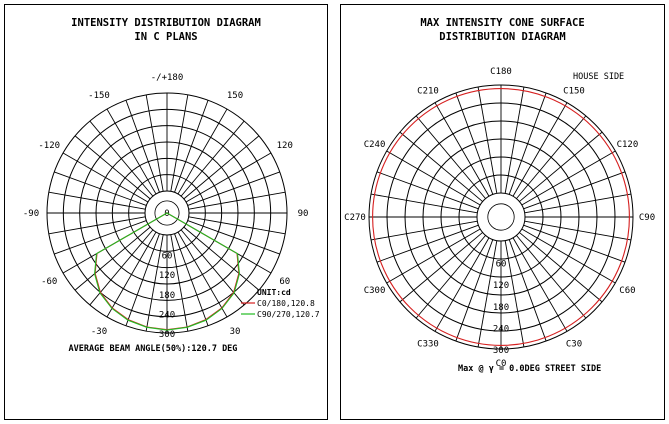 The height and width of the screenshot is (424, 669). I want to click on angle-label-zero: 0, so click(166, 214).